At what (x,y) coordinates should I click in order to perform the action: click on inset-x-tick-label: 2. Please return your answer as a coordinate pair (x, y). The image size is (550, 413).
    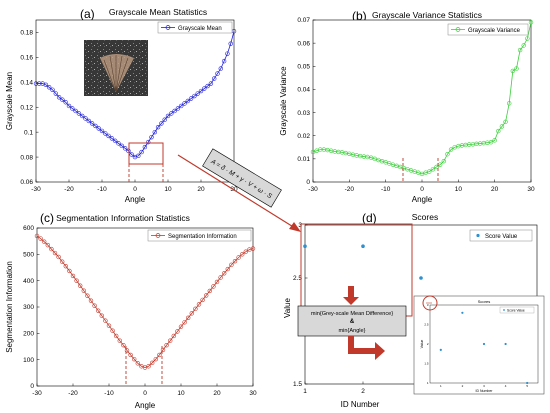
    Looking at the image, I should click on (463, 386).